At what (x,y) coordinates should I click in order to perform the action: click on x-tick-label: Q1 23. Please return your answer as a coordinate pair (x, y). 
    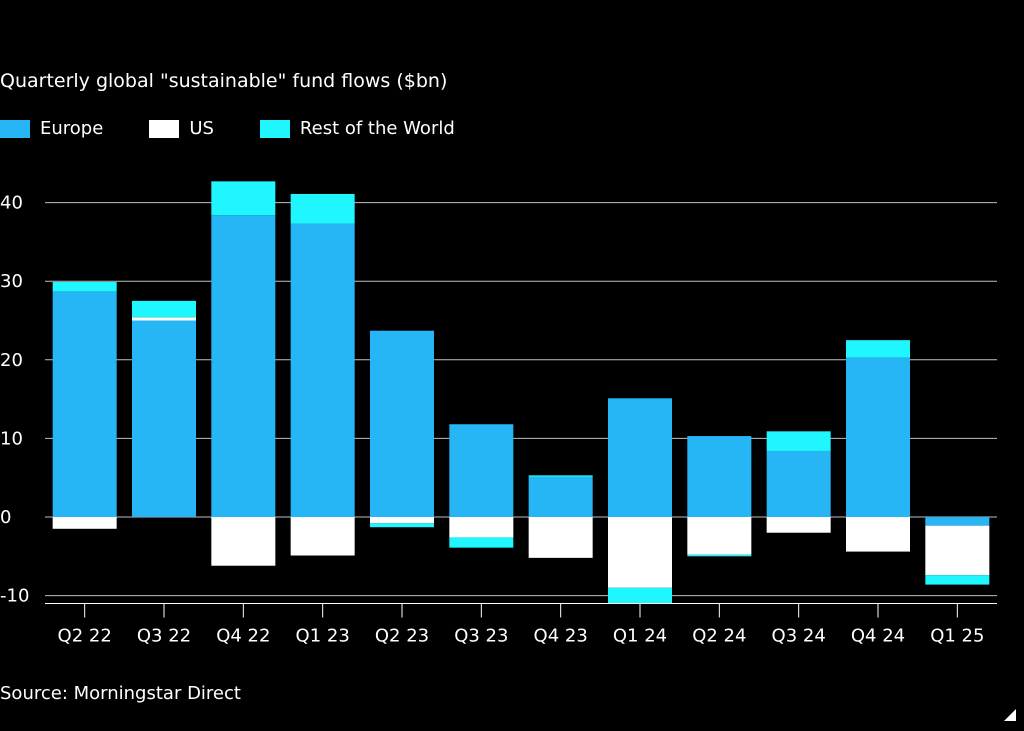
    Looking at the image, I should click on (323, 635).